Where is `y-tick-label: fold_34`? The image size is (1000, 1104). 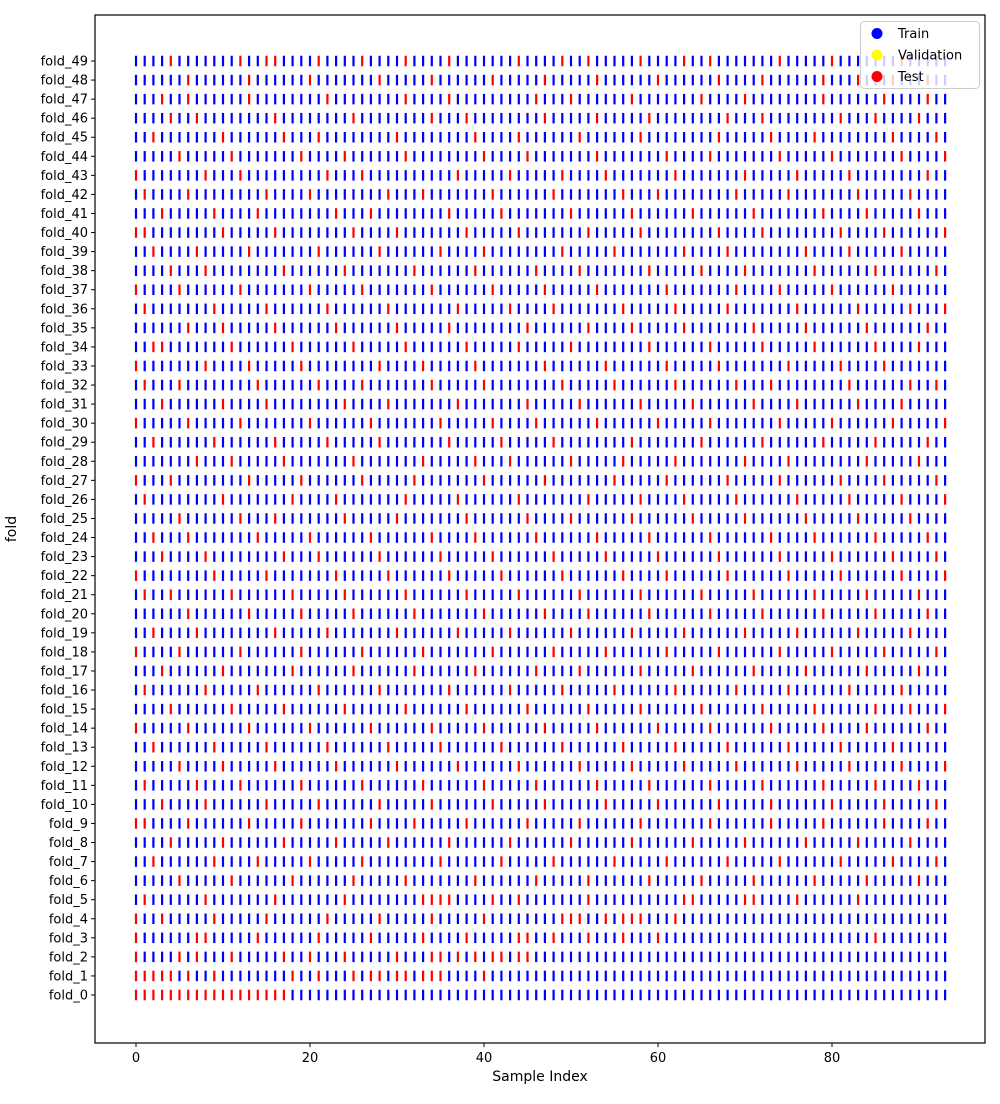 y-tick-label: fold_34 is located at coordinates (64, 347).